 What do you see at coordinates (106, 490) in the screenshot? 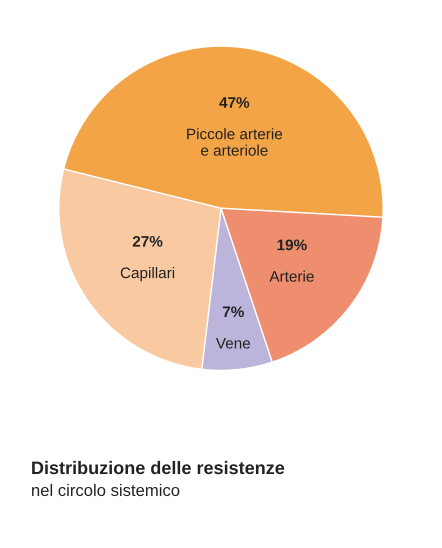
I see `text: nel circolo sistemico` at bounding box center [106, 490].